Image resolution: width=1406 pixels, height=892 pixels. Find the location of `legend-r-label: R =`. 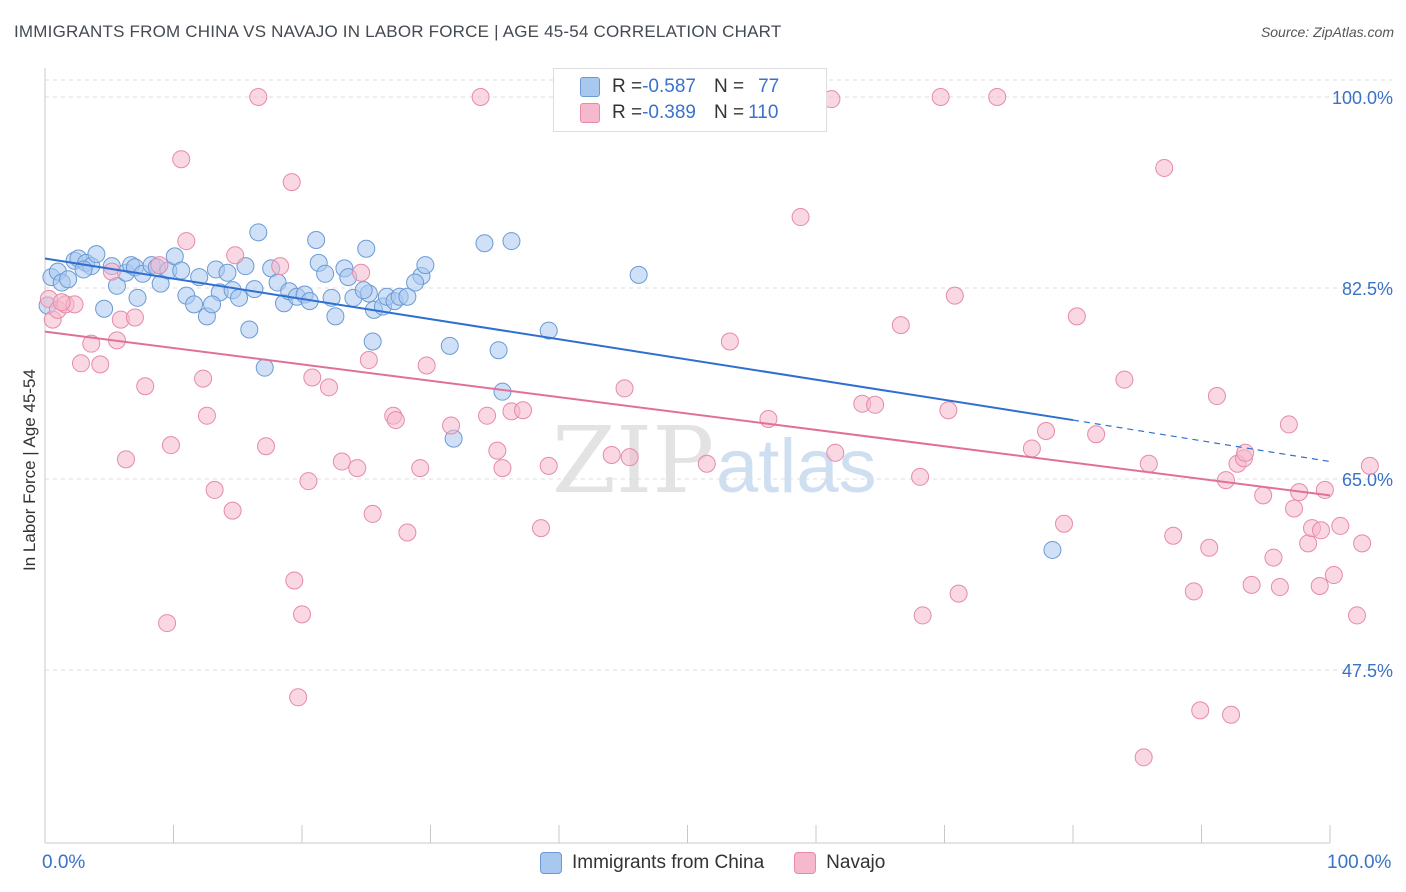

legend-r-label: R = is located at coordinates (627, 86).